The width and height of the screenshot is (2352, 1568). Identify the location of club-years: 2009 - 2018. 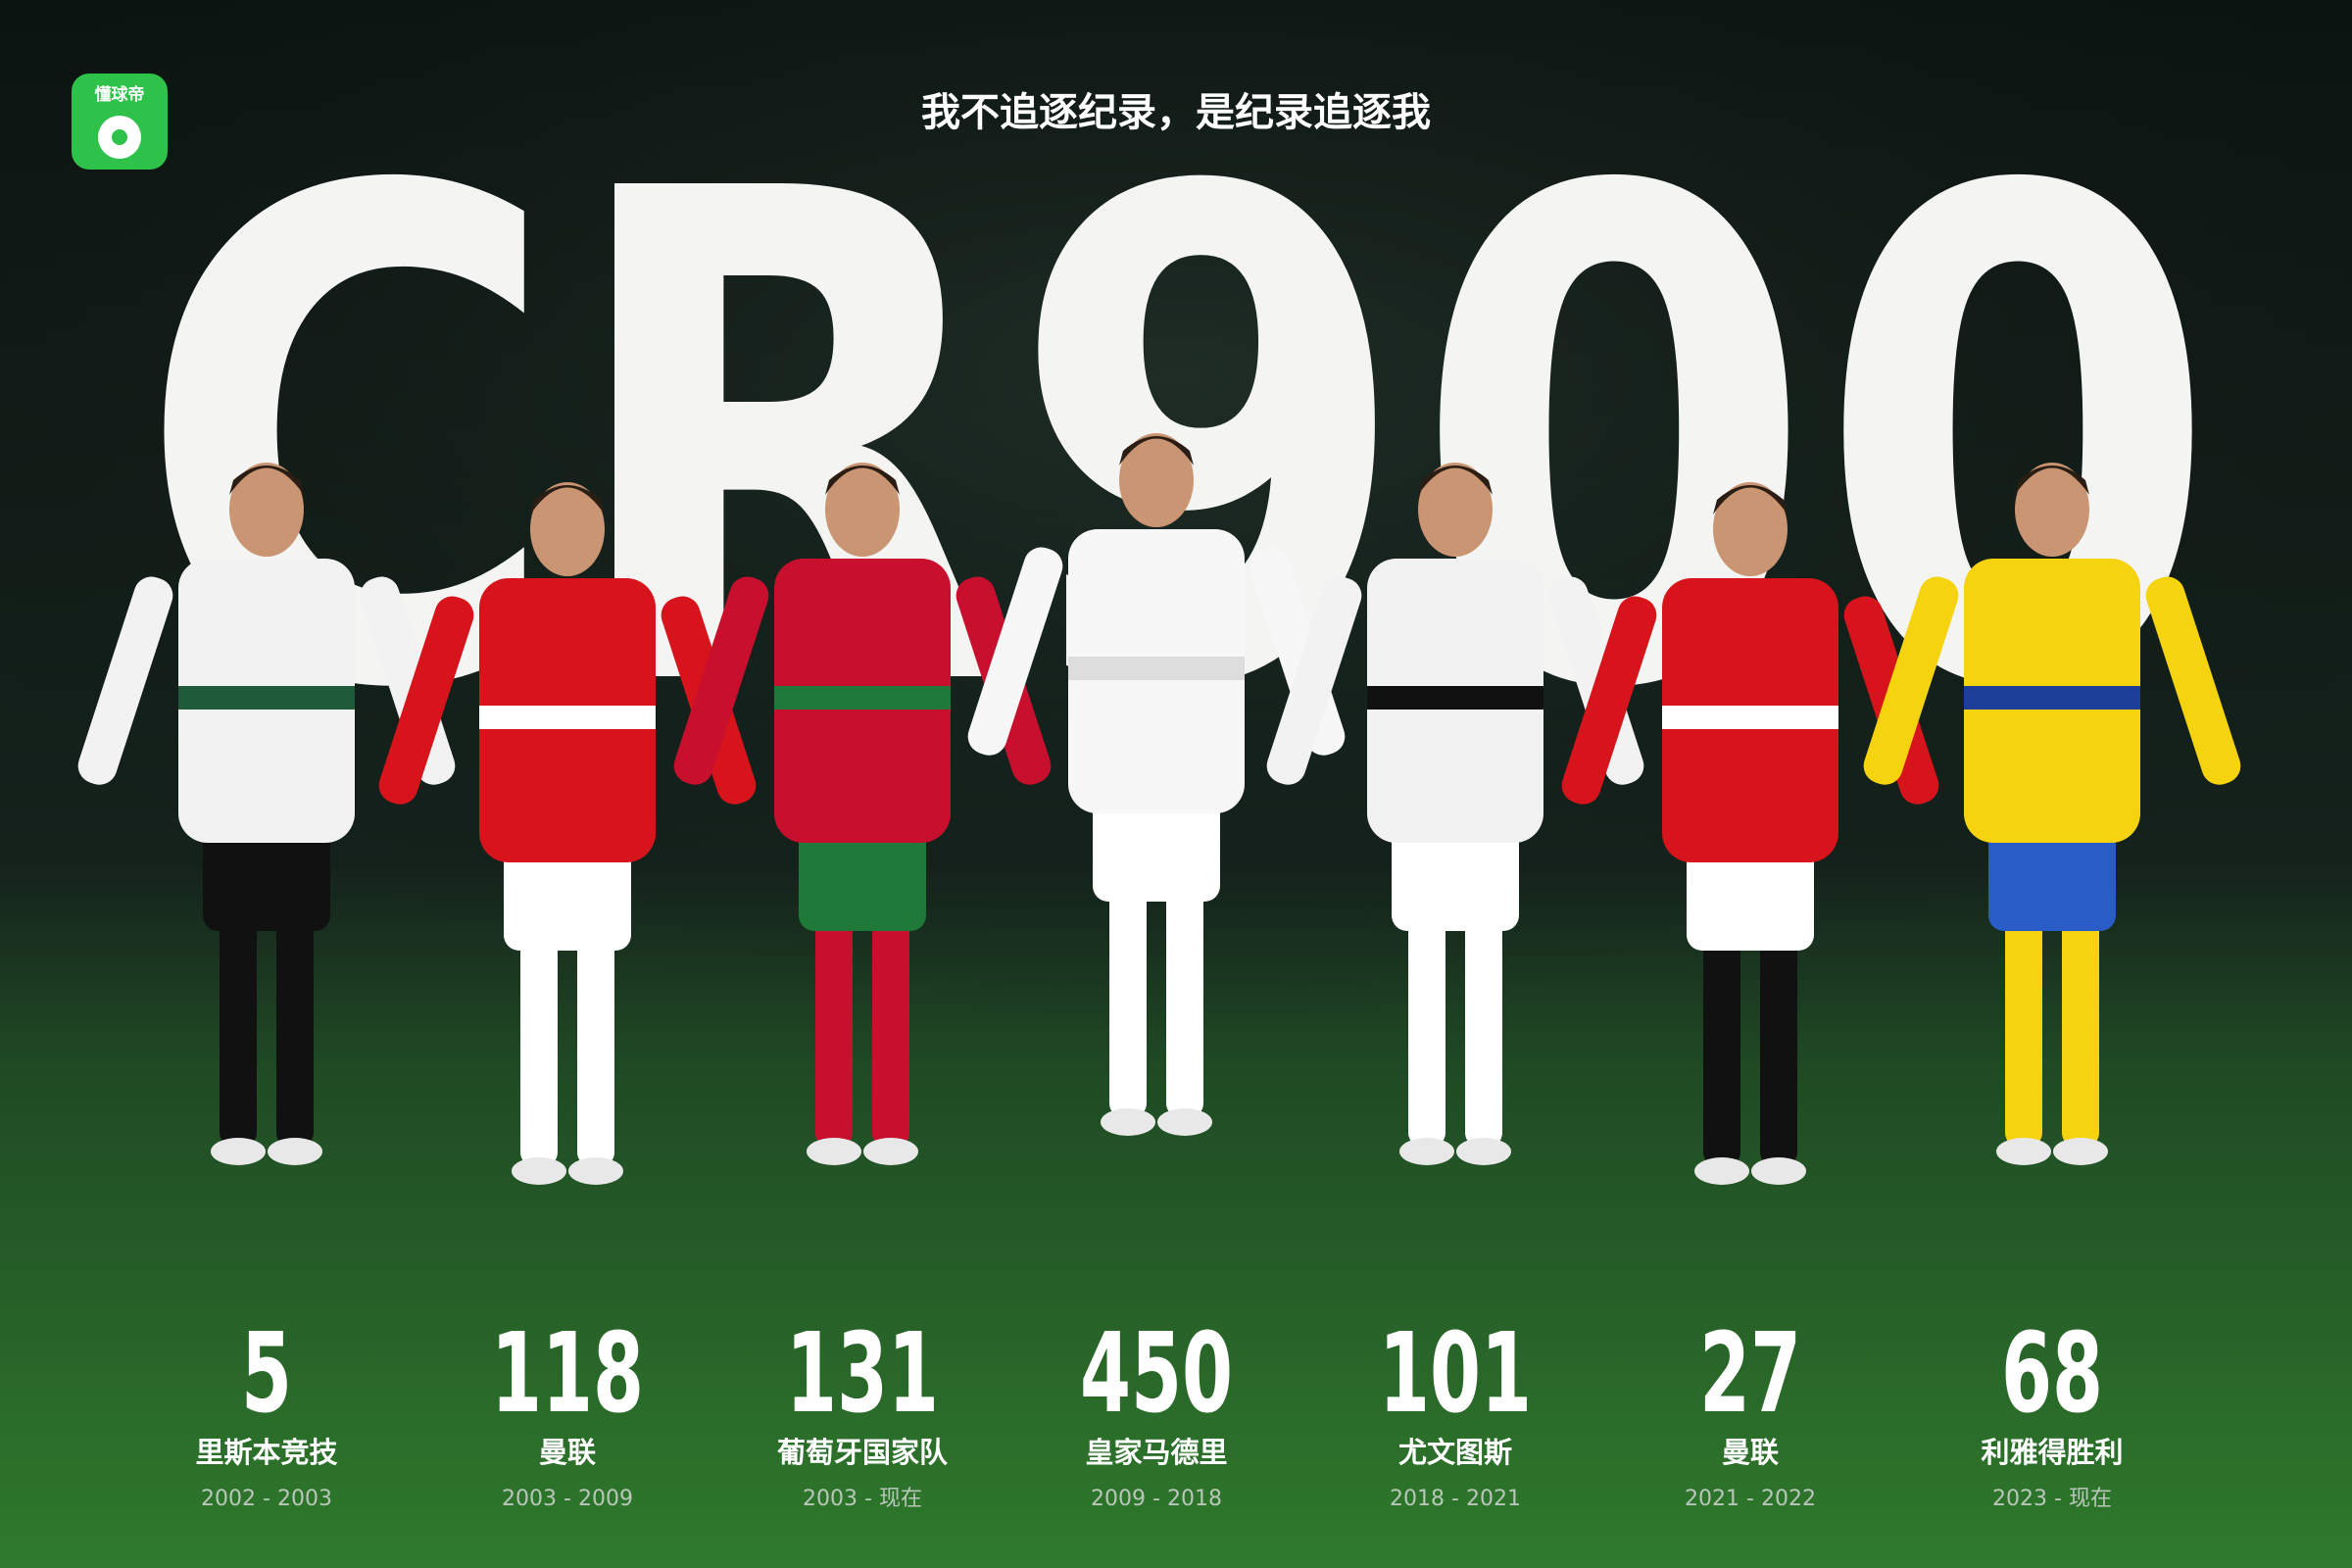
(1156, 1499).